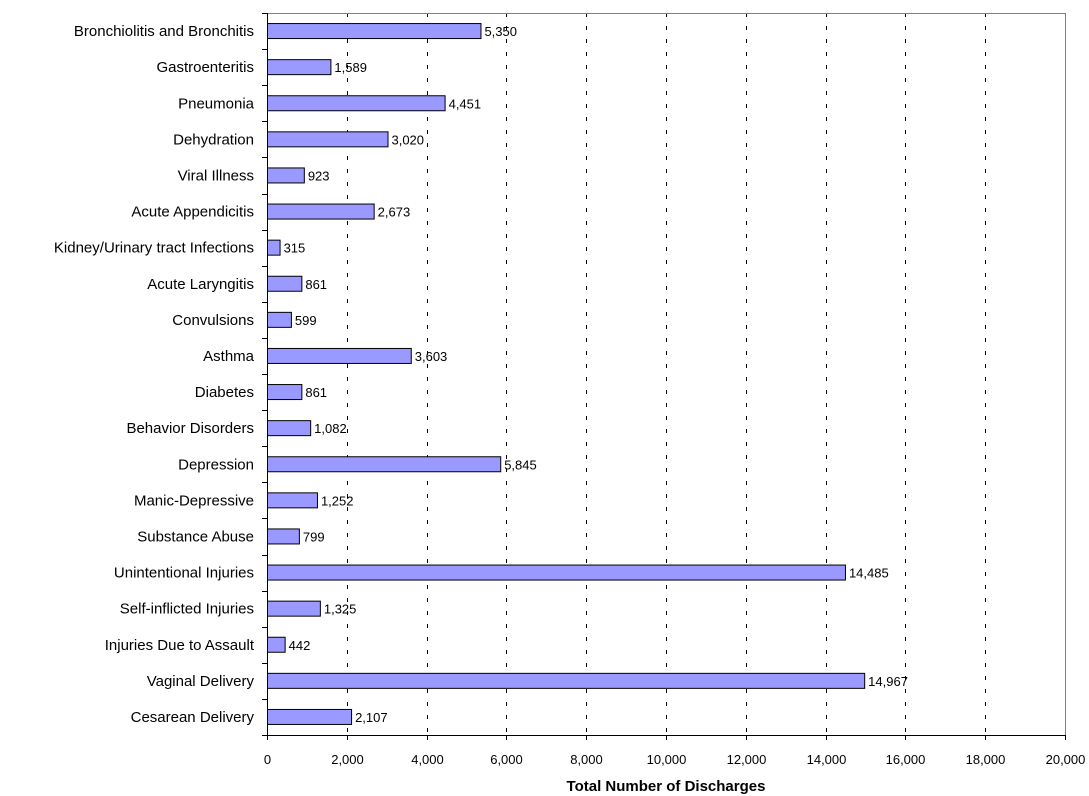  What do you see at coordinates (869, 573) in the screenshot?
I see `data-label: 14,485` at bounding box center [869, 573].